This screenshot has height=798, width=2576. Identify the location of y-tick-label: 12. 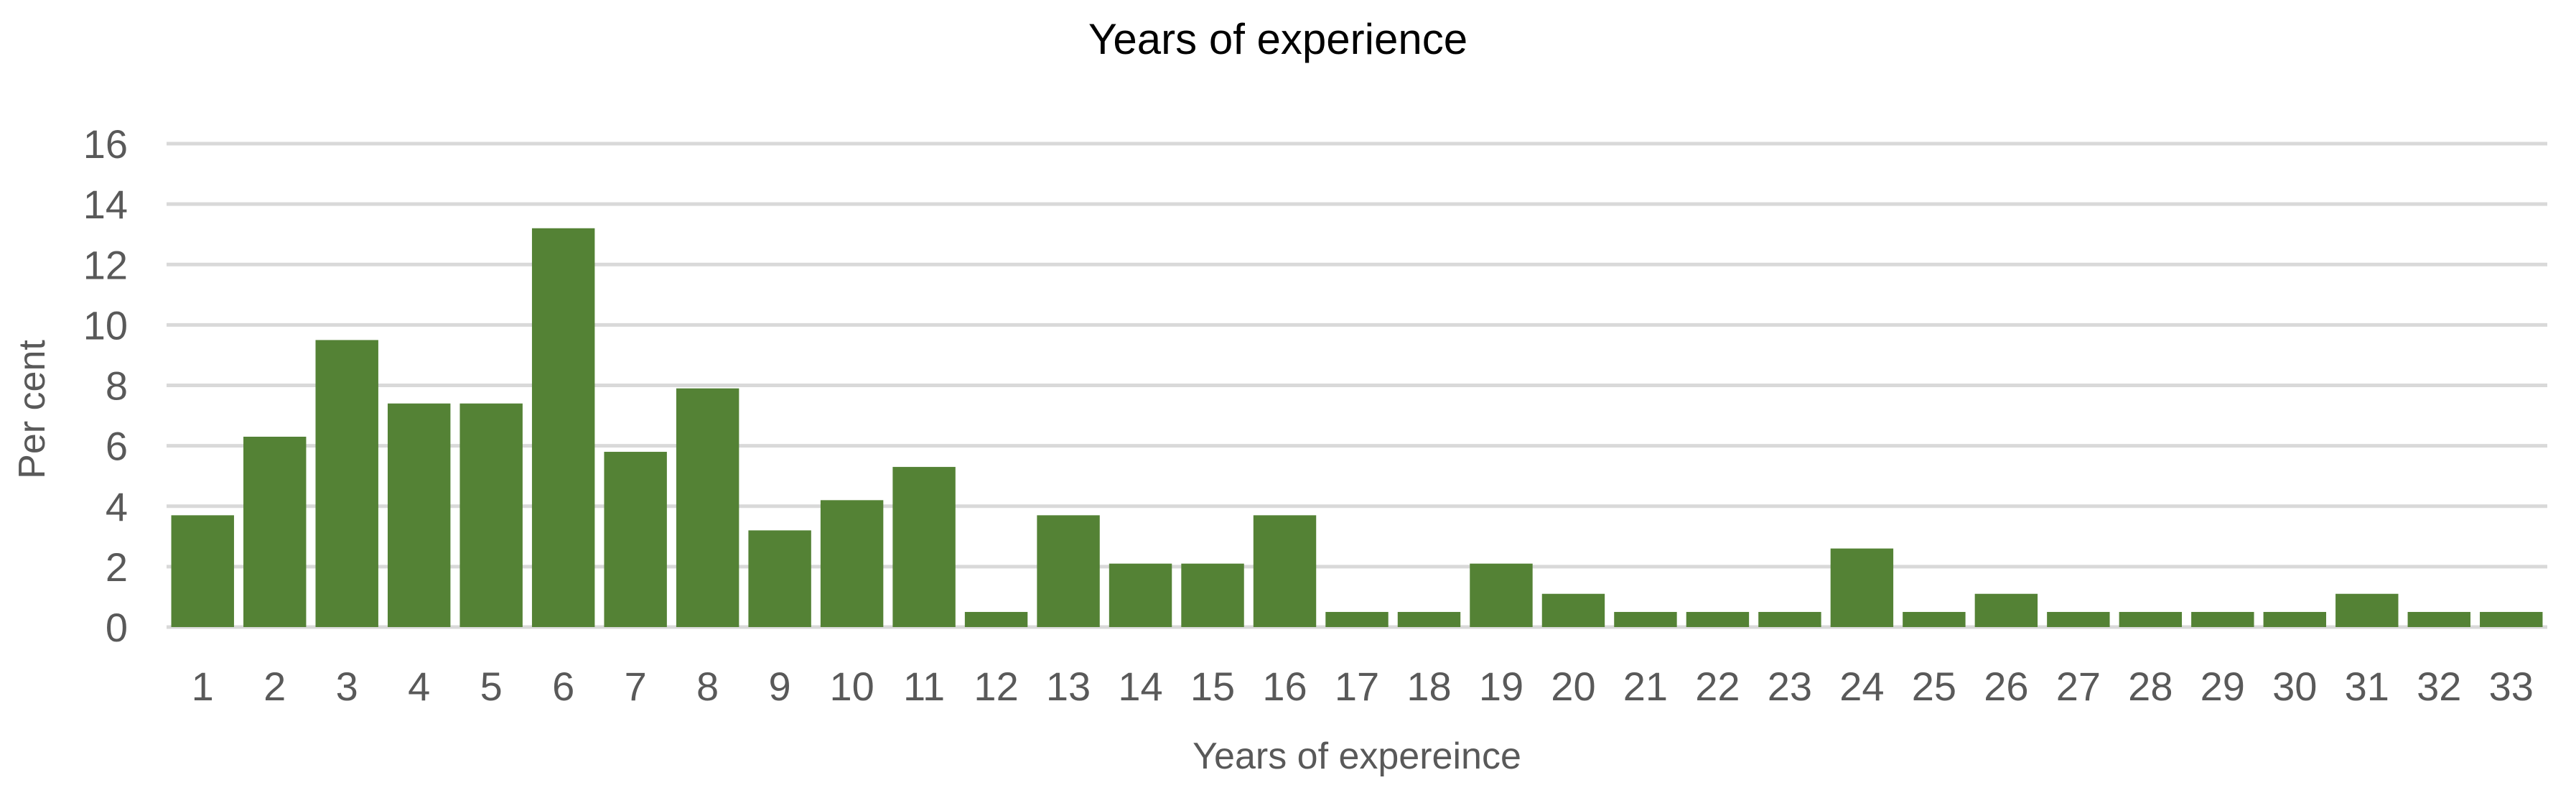
(105, 264).